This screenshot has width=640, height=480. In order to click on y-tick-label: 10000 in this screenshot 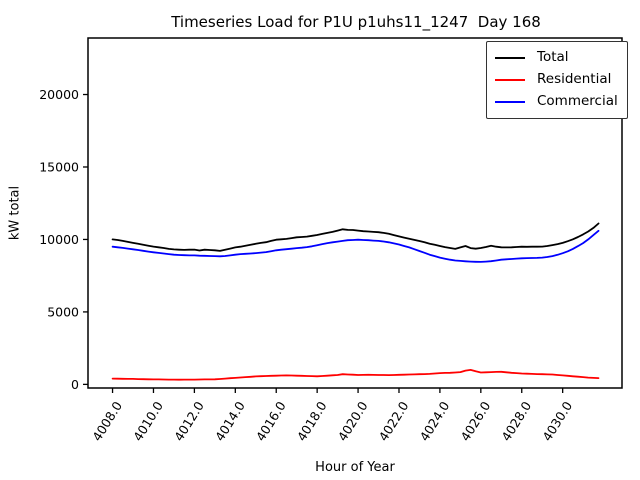, I will do `click(59, 239)`.